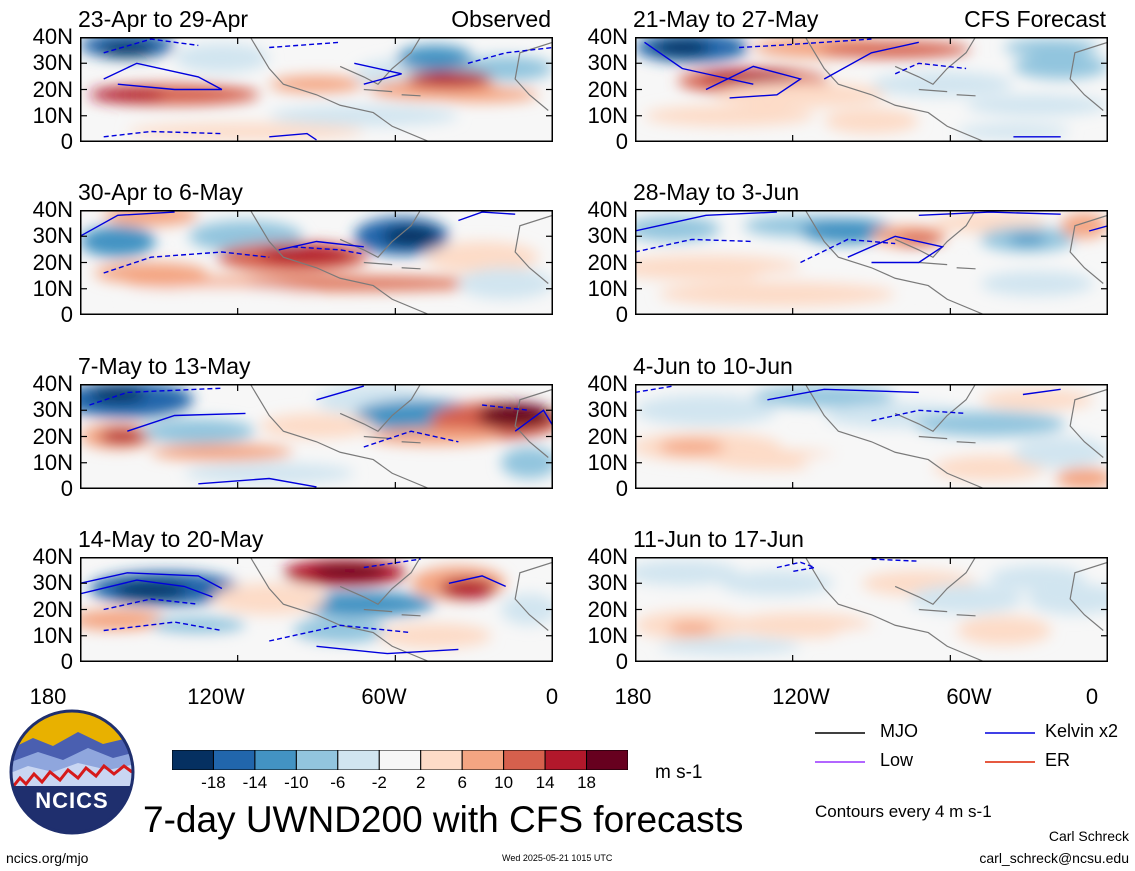  I want to click on author-email: carl_schreck@ncsu.edu, so click(1054, 858).